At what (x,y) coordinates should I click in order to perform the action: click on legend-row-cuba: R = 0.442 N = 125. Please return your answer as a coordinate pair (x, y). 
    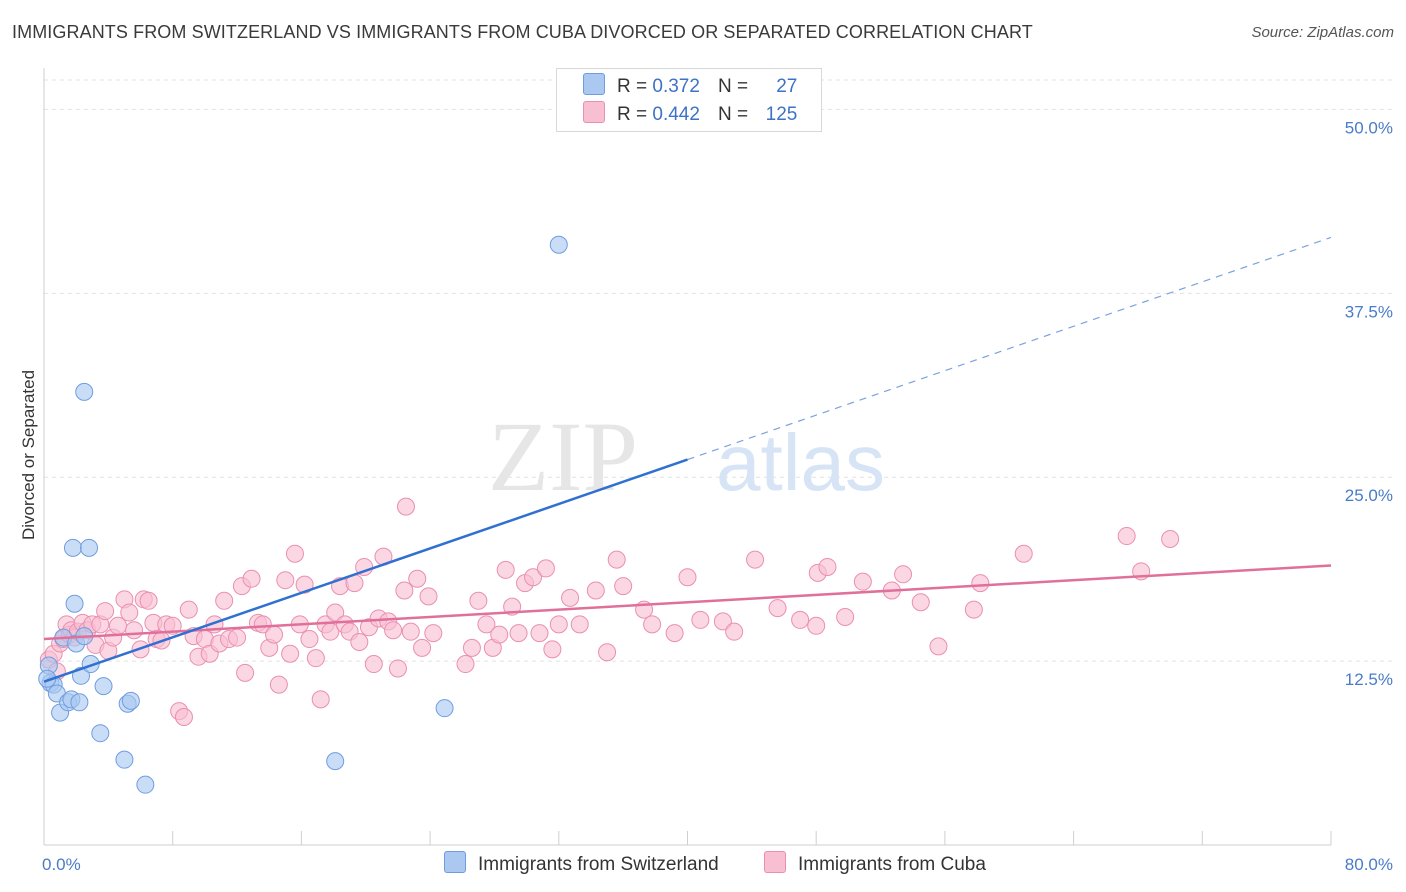
    Looking at the image, I should click on (690, 114).